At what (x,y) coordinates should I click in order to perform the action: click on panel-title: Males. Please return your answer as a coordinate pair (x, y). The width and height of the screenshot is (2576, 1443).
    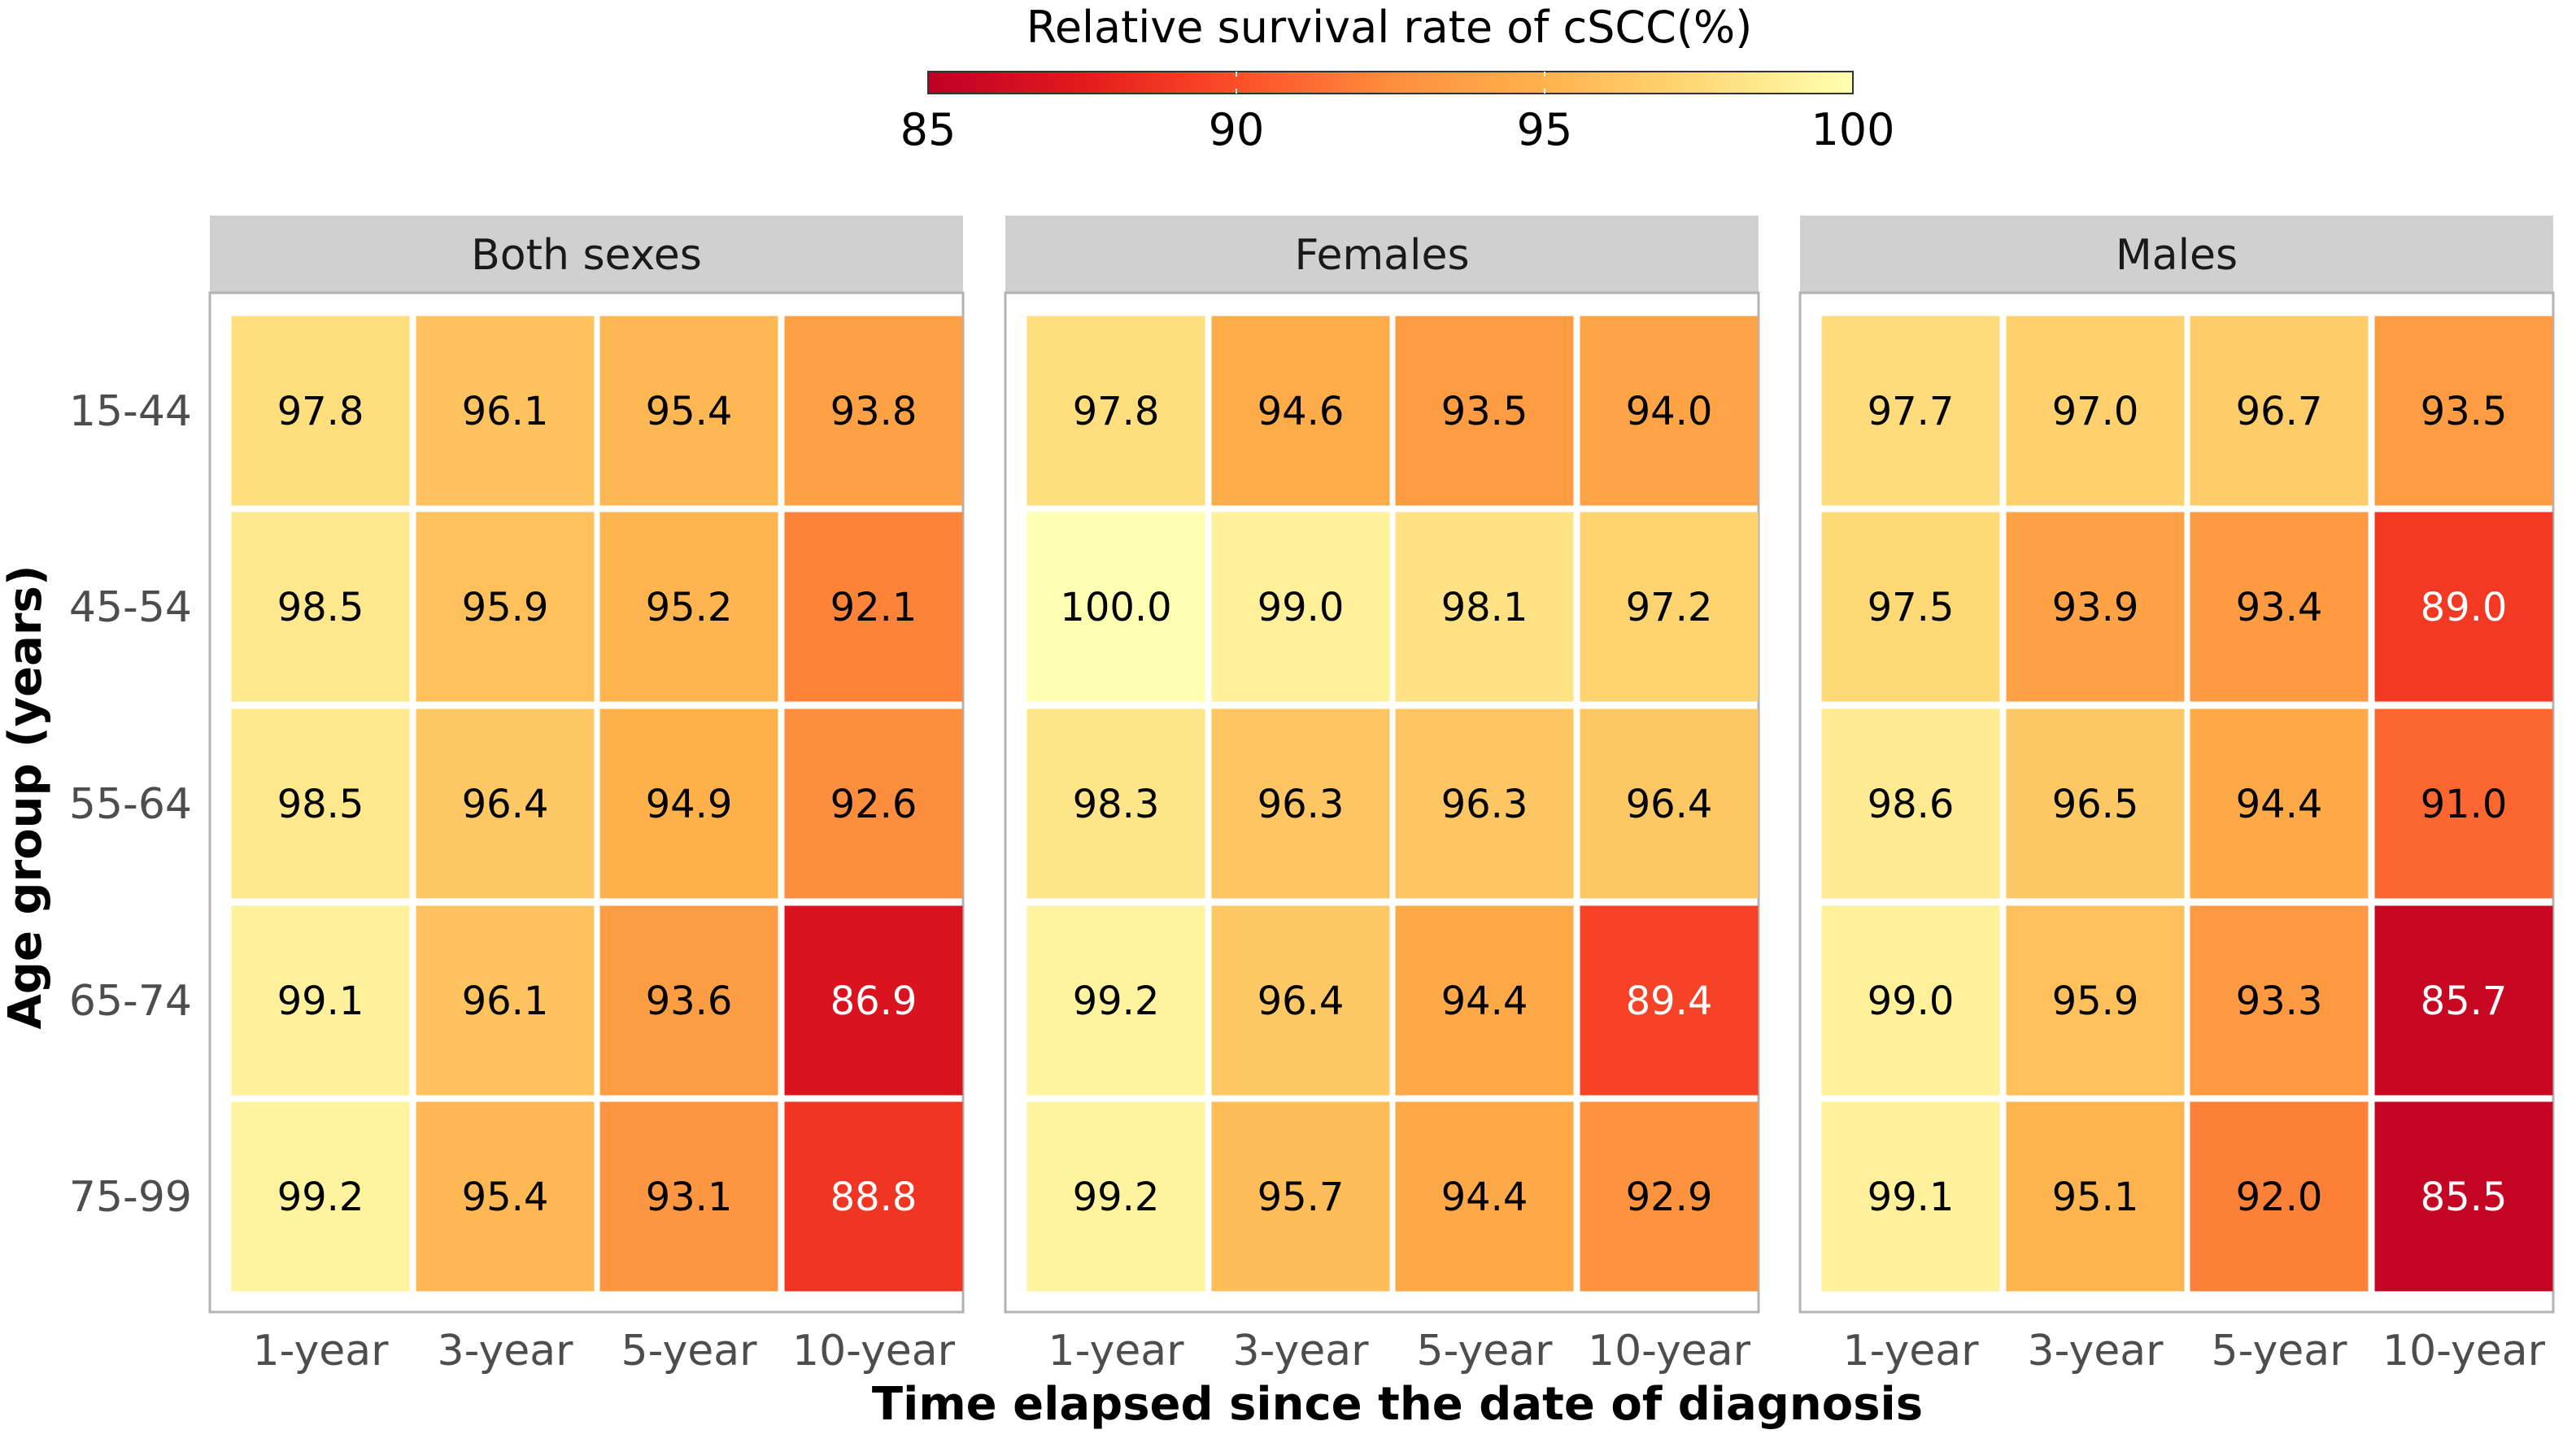
    Looking at the image, I should click on (2177, 256).